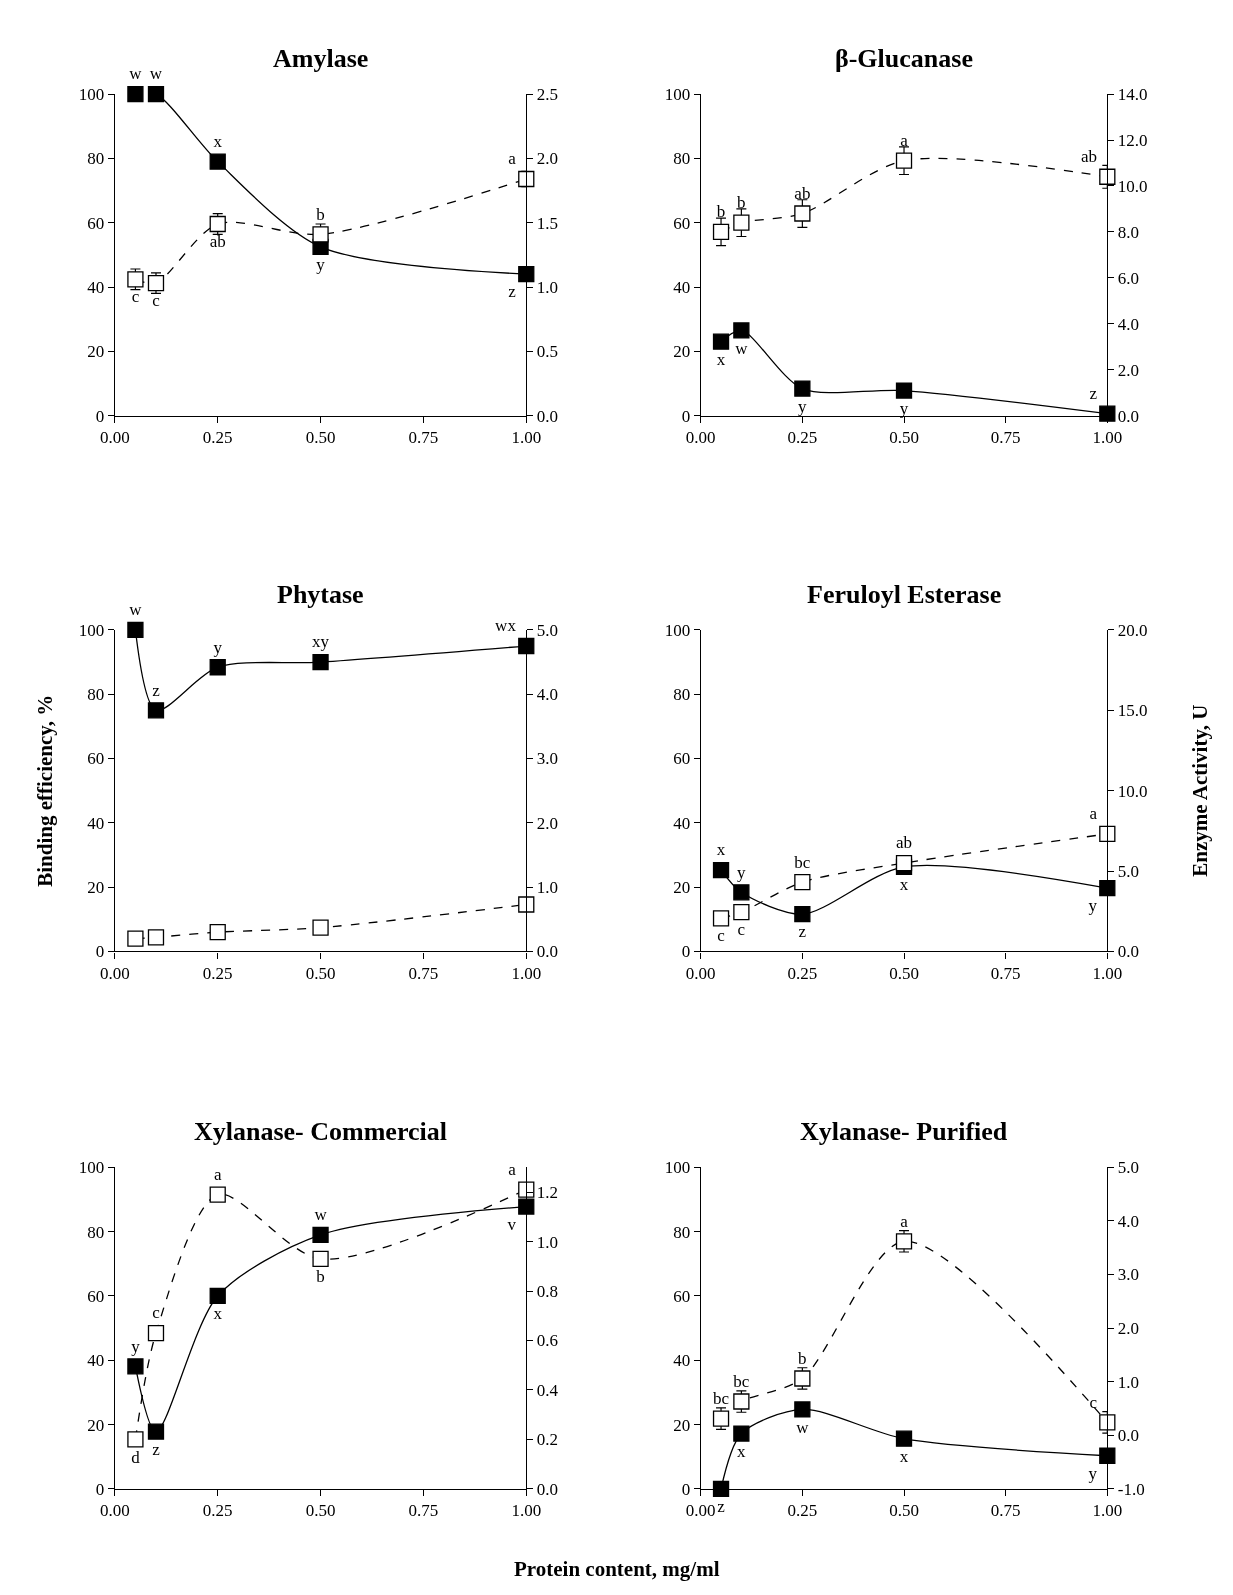 The image size is (1233, 1595). What do you see at coordinates (547, 630) in the screenshot?
I see `y2-tick-label: 5.0` at bounding box center [547, 630].